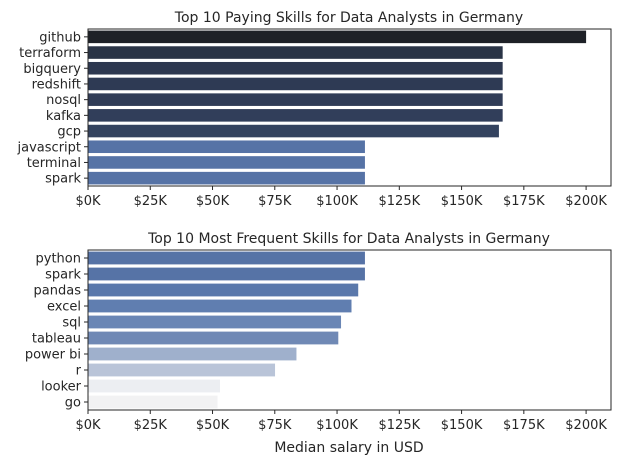  What do you see at coordinates (49, 147) in the screenshot?
I see `y-tick-label: javascript` at bounding box center [49, 147].